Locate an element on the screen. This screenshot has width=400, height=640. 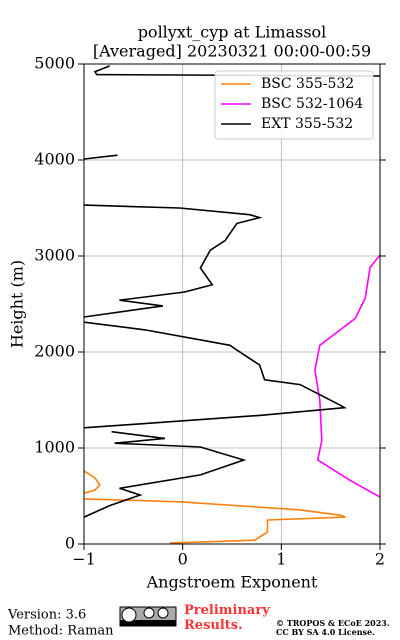
legend-label: BSC 355-532 is located at coordinates (307, 84).